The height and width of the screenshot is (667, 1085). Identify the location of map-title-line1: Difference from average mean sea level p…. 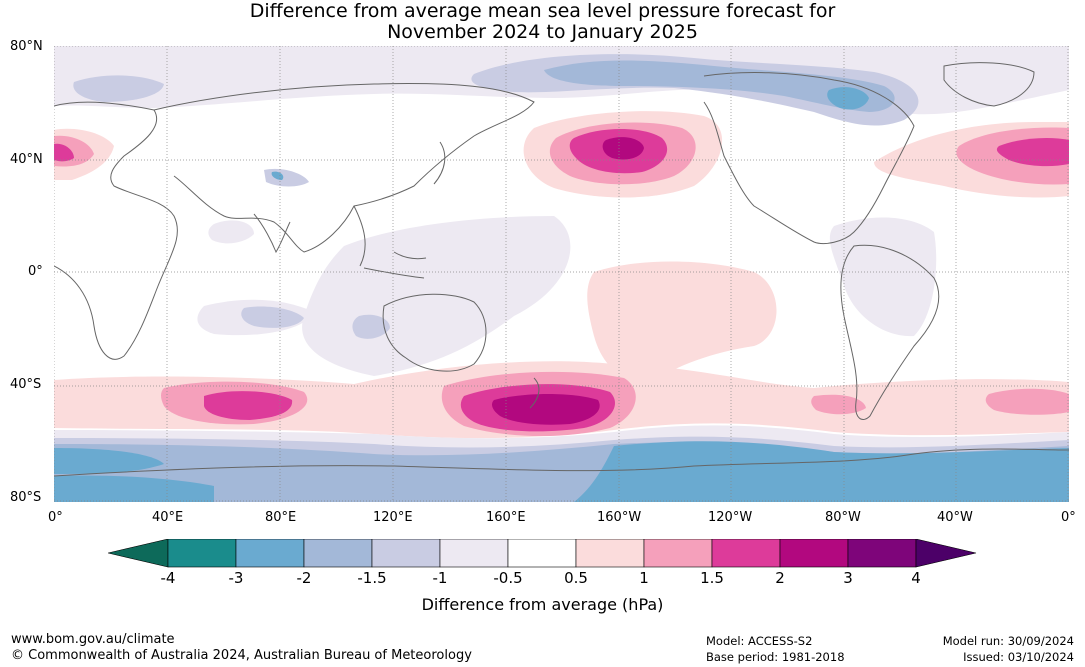
(542, 11).